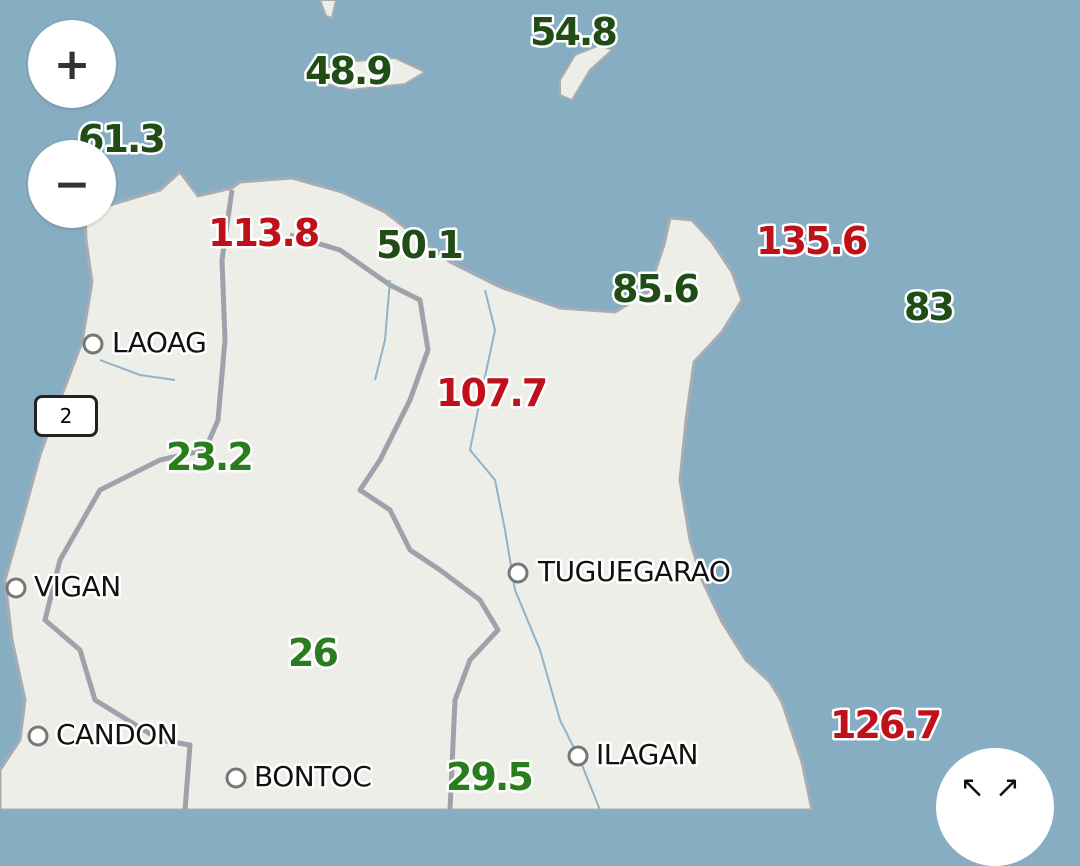  I want to click on zoom-out-button: −, so click(72, 184).